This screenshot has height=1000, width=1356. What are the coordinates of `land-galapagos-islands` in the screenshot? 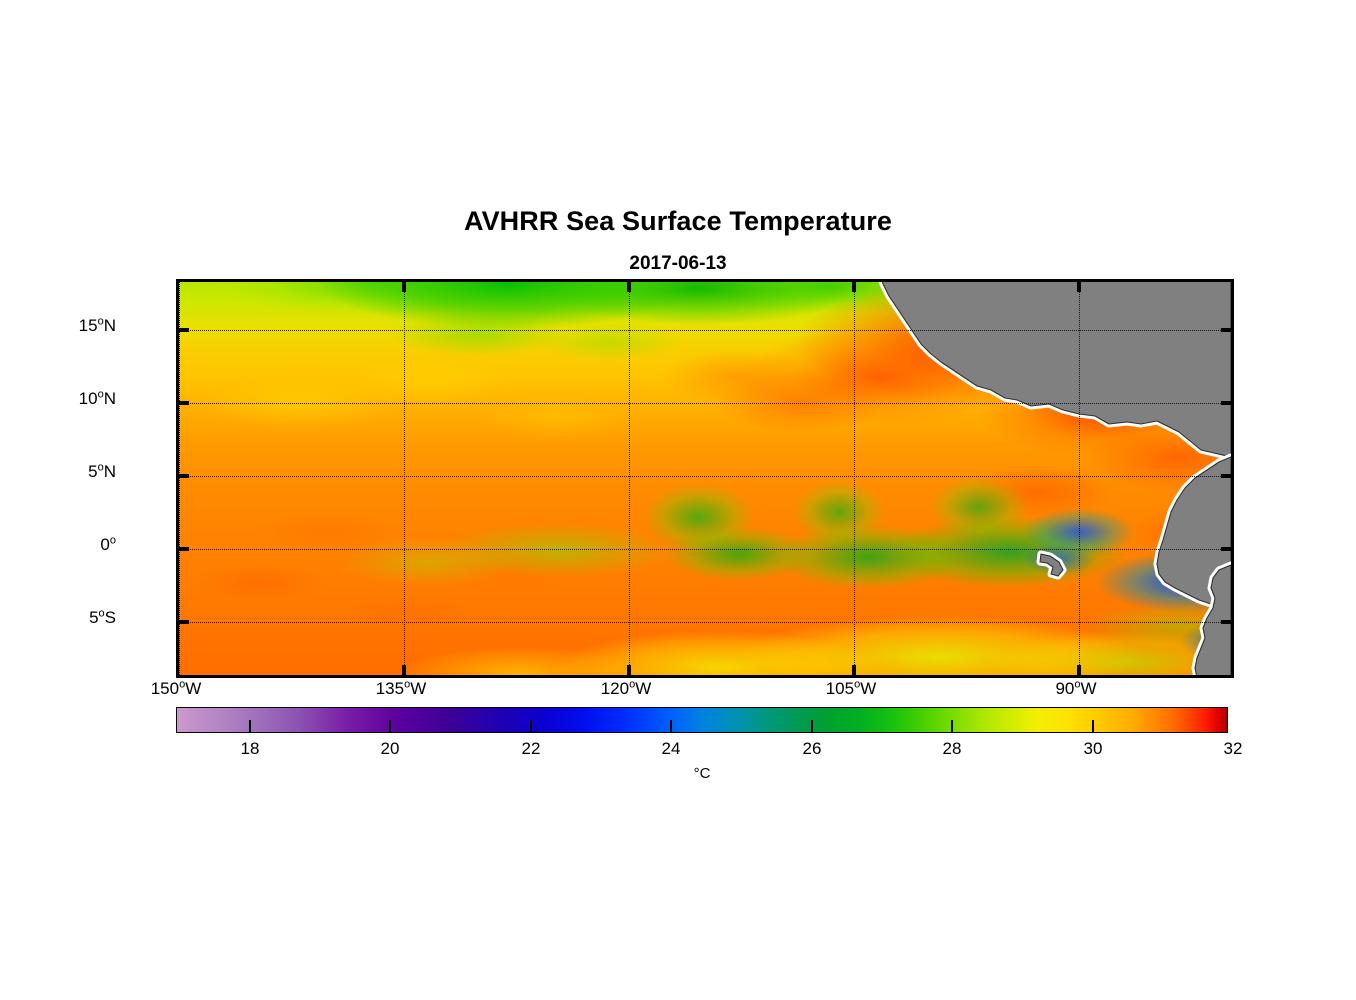 It's located at (1051, 565).